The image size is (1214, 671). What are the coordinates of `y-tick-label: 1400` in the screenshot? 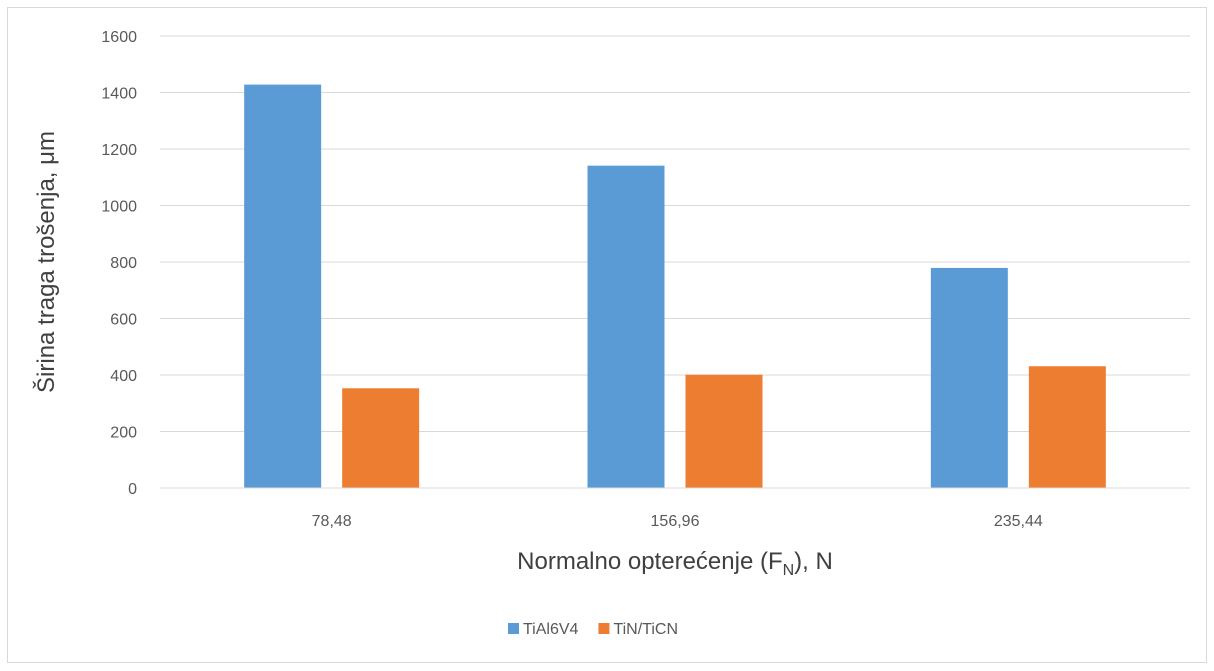 It's located at (119, 94).